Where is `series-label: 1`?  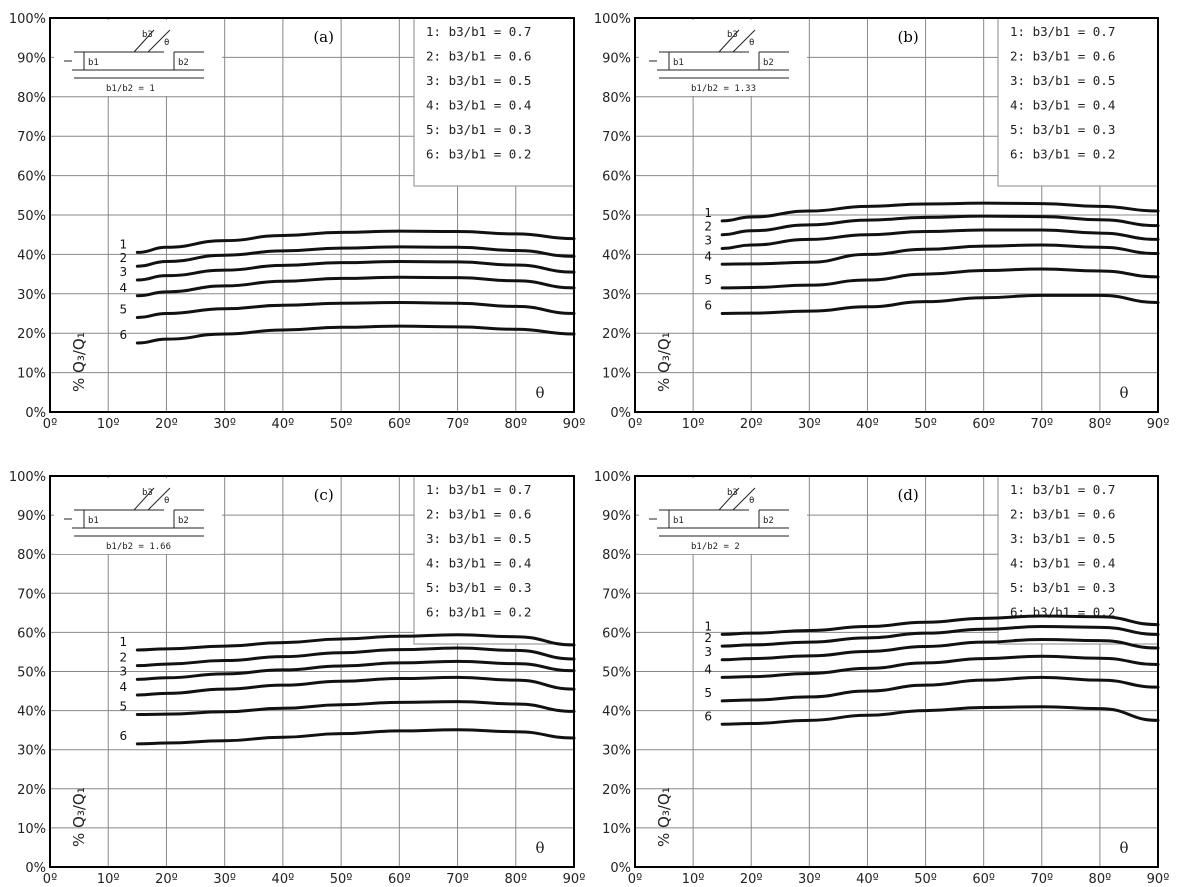
series-label: 1 is located at coordinates (708, 626).